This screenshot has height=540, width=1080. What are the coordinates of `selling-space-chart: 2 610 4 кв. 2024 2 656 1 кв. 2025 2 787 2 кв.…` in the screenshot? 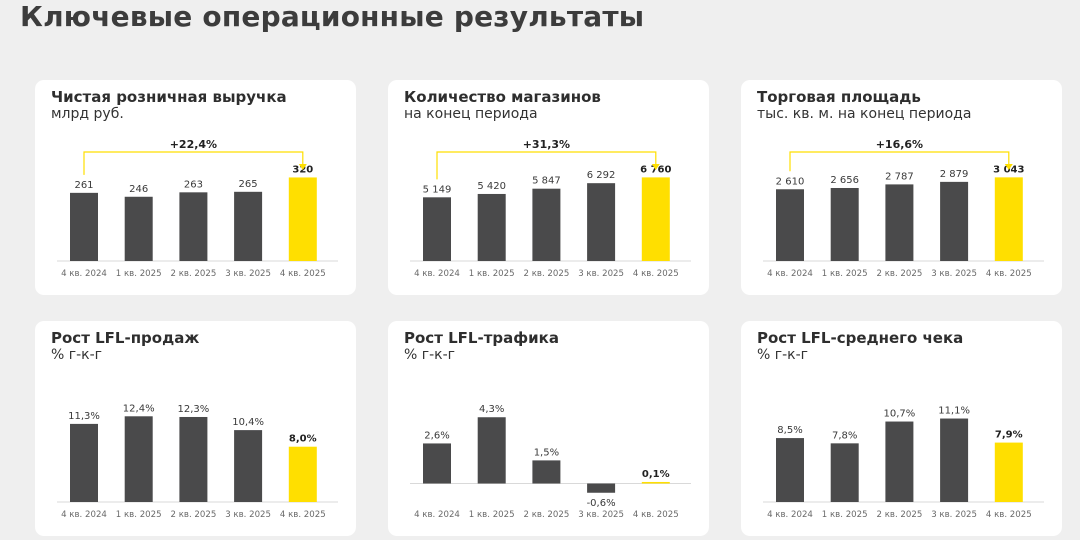 It's located at (903, 208).